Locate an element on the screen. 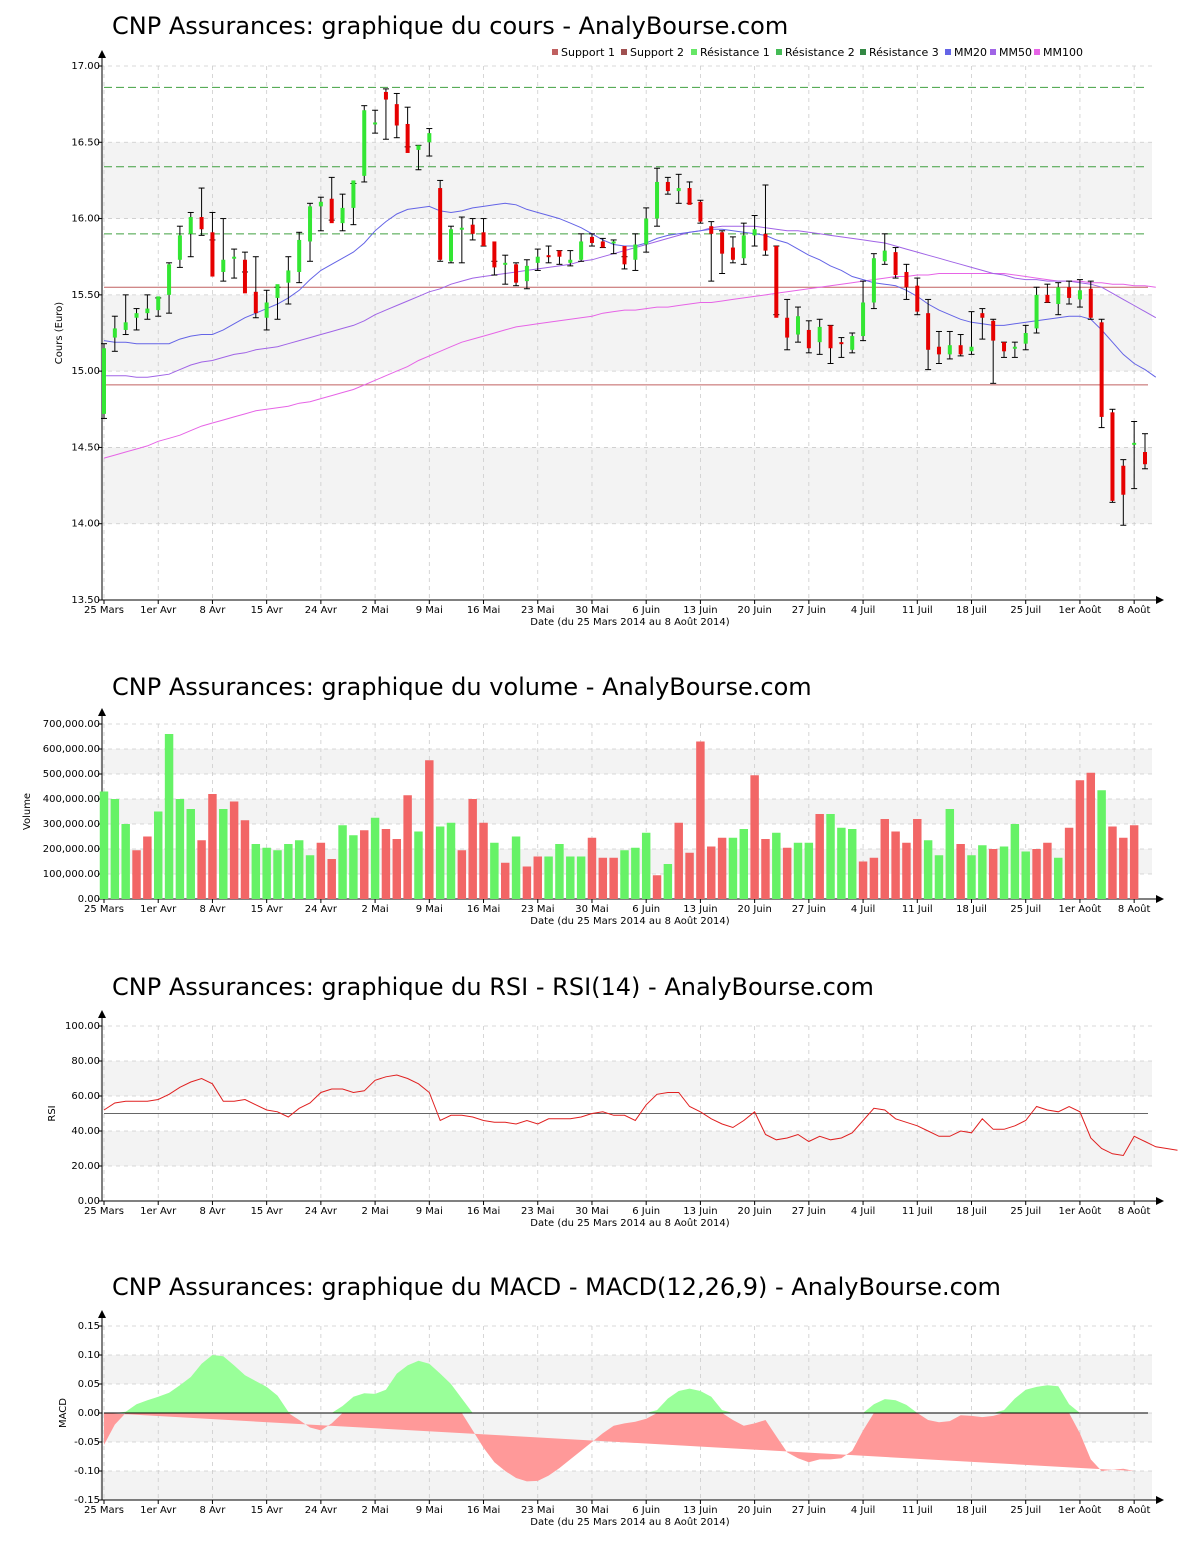  macd-xtick-label: 25 Mars is located at coordinates (104, 1510).